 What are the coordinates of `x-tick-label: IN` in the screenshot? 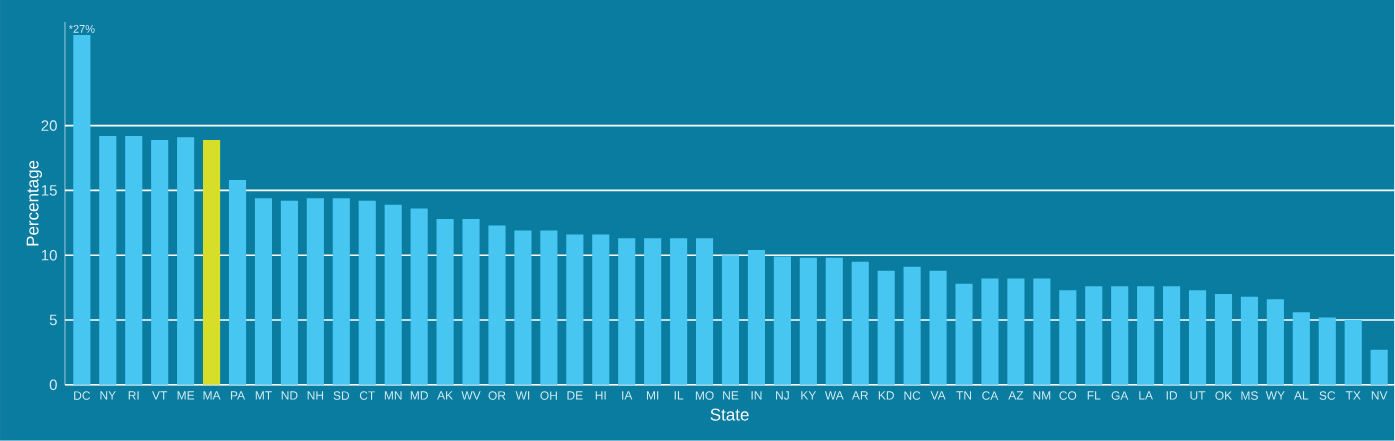 It's located at (756, 395).